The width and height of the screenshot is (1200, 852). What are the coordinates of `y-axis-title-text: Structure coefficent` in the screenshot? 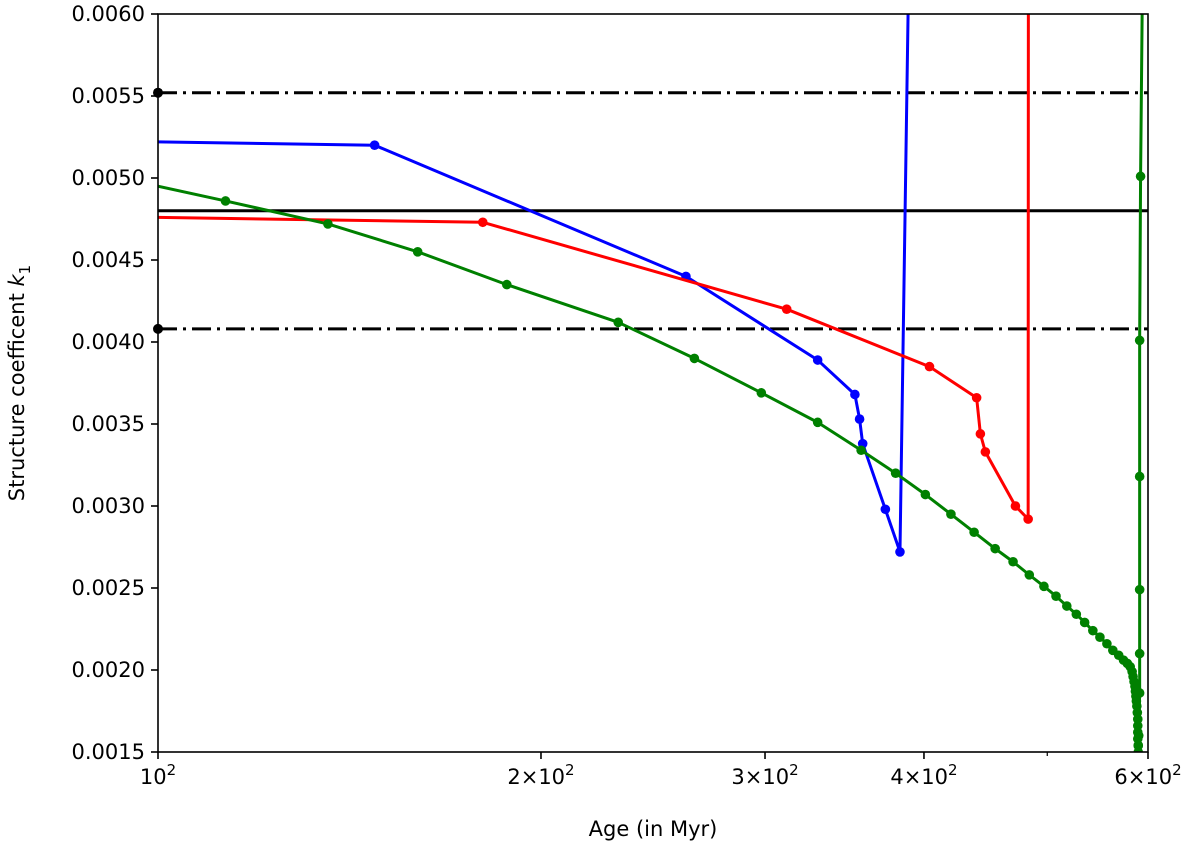 It's located at (17, 394).